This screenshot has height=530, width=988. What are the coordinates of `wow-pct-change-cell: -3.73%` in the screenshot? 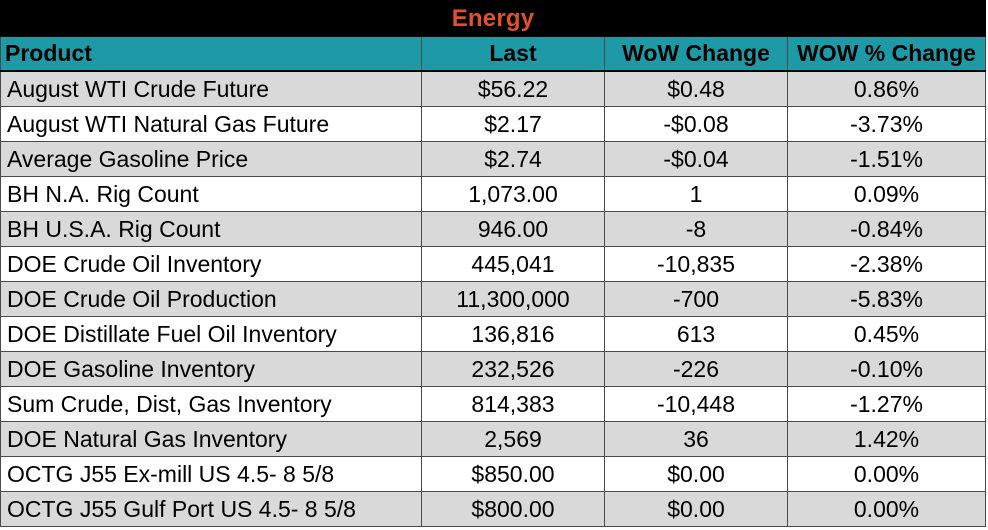 It's located at (886, 124).